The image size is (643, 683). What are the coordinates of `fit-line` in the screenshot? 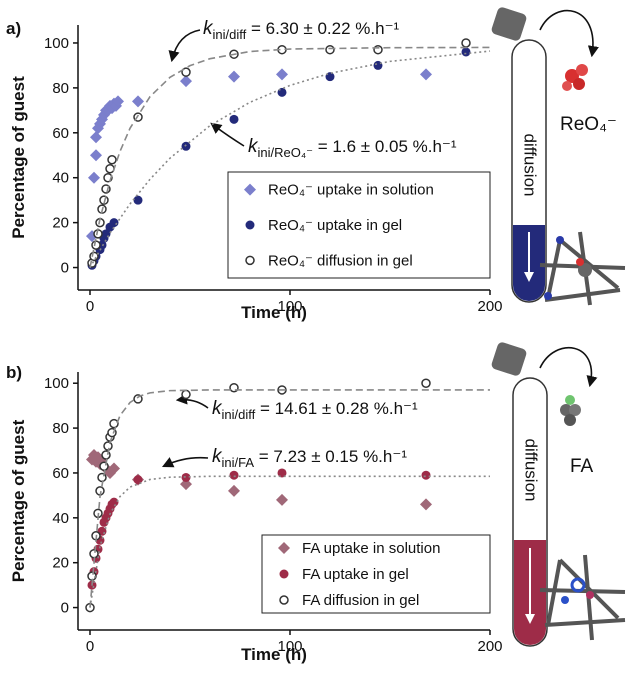 It's located at (289, 541).